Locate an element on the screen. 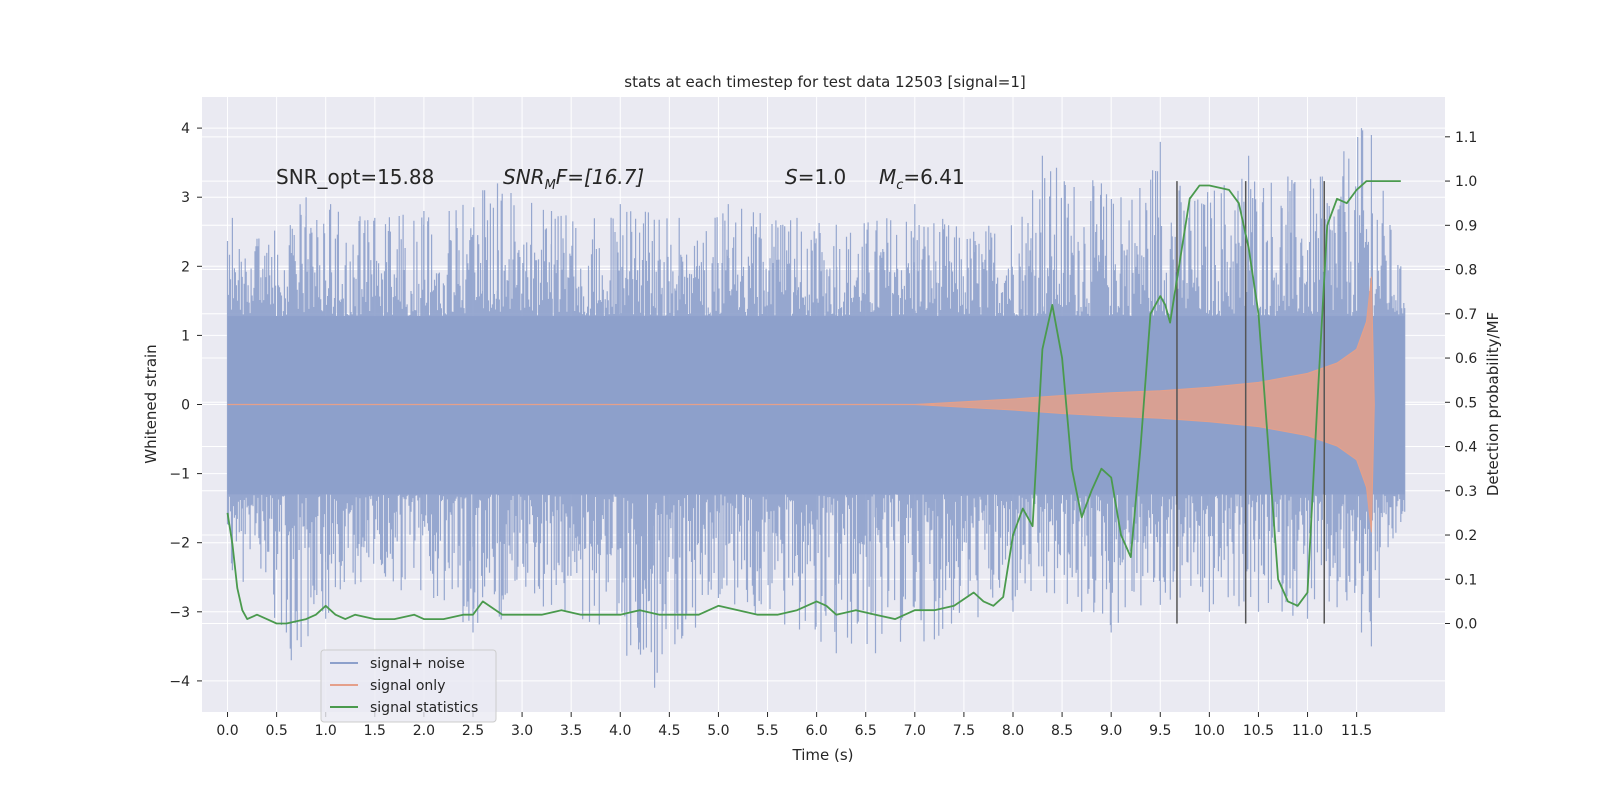 The height and width of the screenshot is (800, 1600). y-tick-label-3: 1 is located at coordinates (185, 336).